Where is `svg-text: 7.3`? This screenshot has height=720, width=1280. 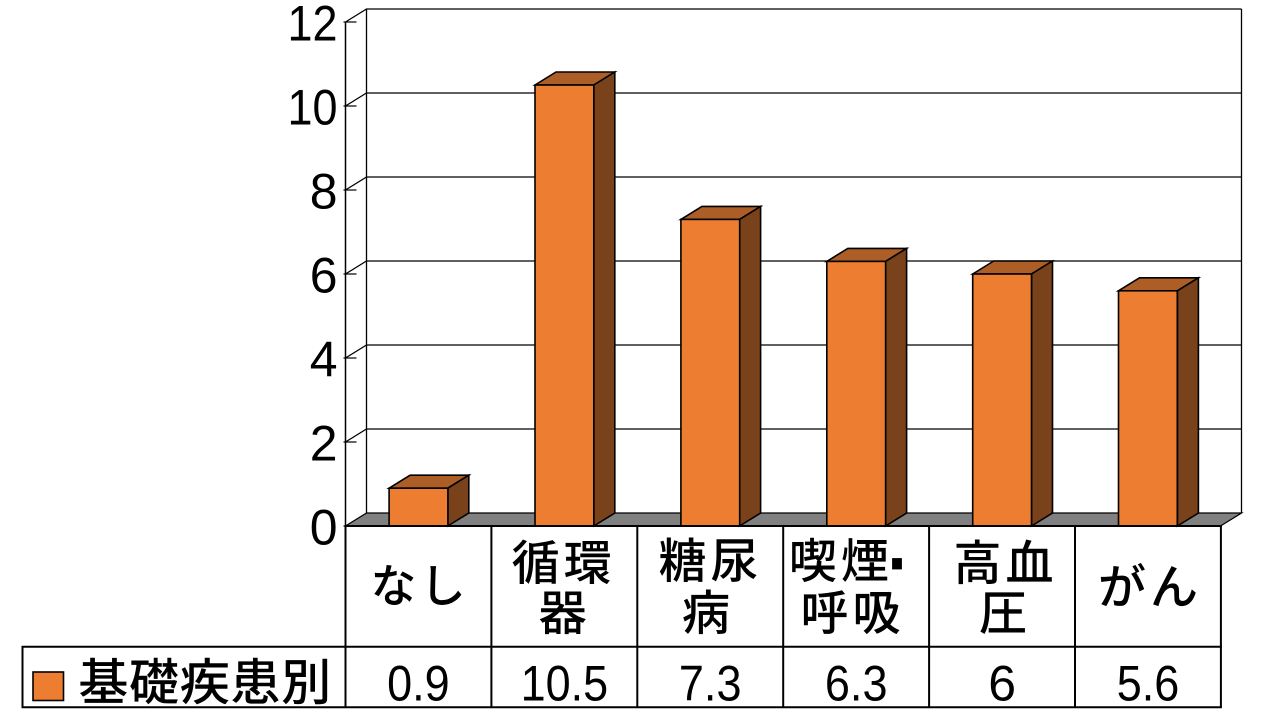
svg-text: 7.3 is located at coordinates (710, 683).